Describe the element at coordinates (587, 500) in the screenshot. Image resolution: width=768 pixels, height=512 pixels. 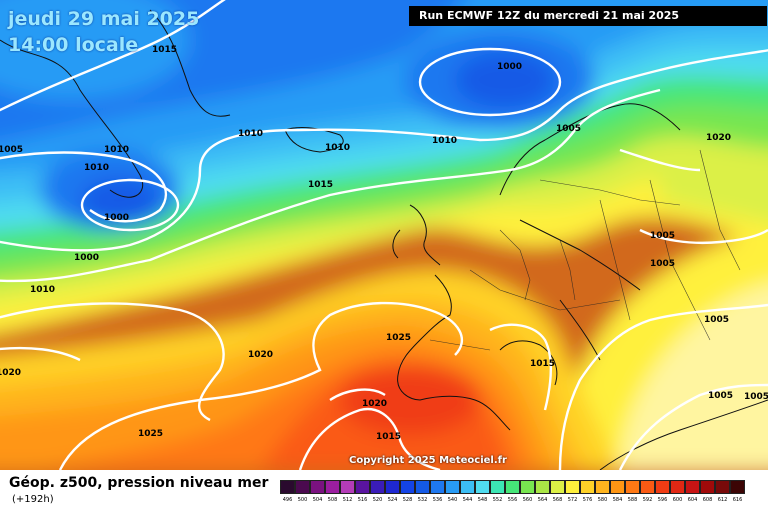
I see `legend-value: 576` at that location.